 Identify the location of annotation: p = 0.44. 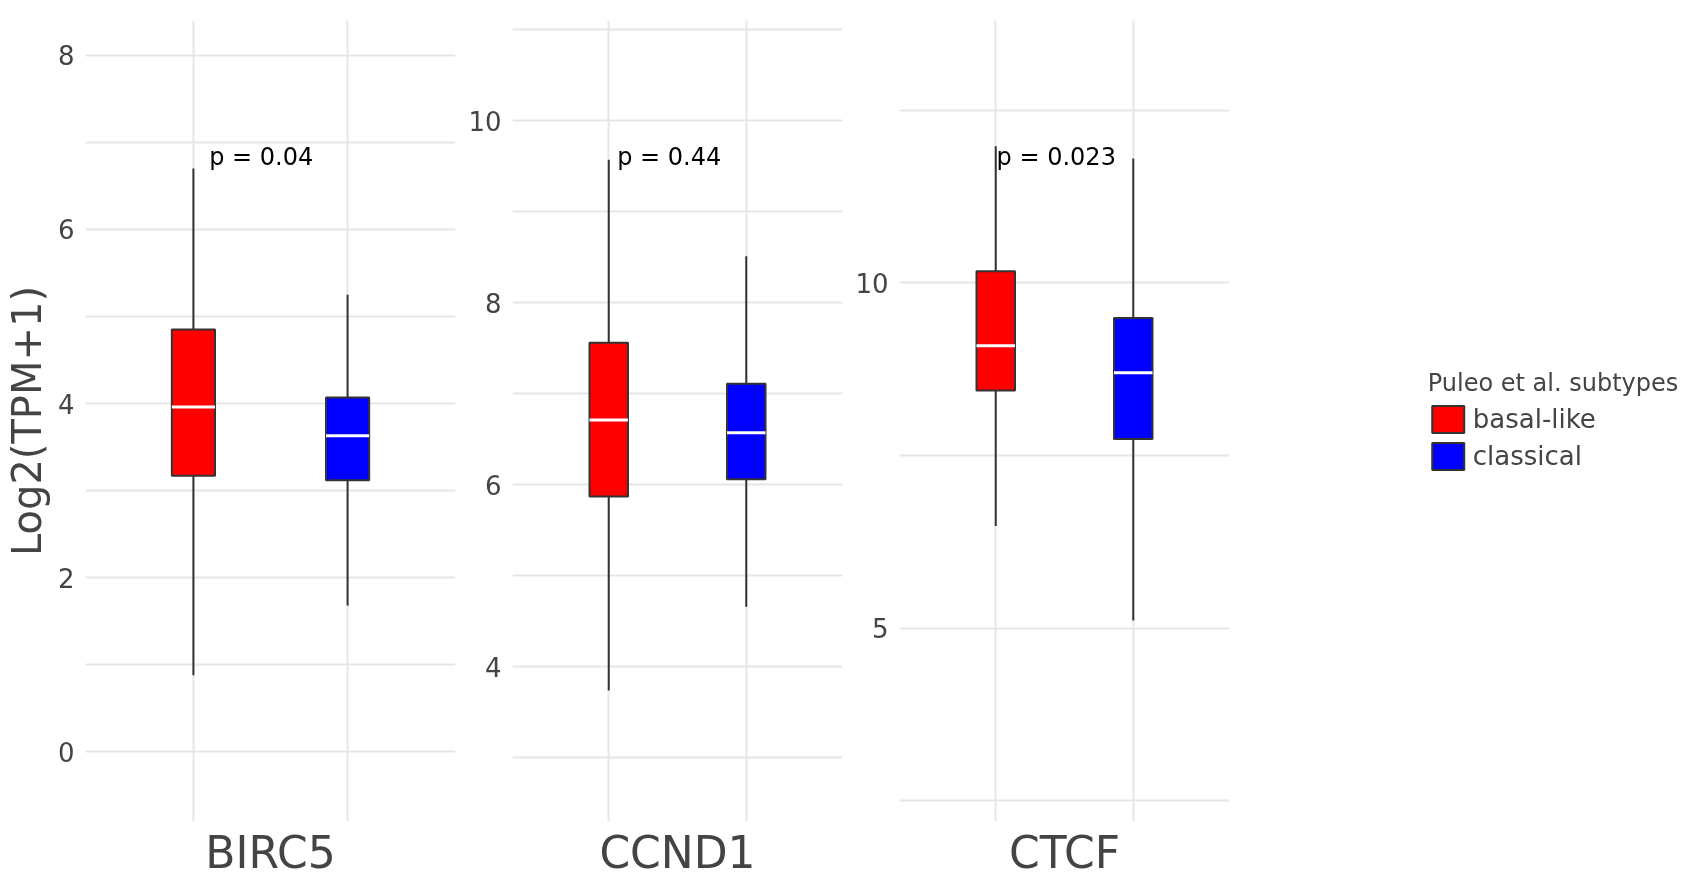
(669, 156).